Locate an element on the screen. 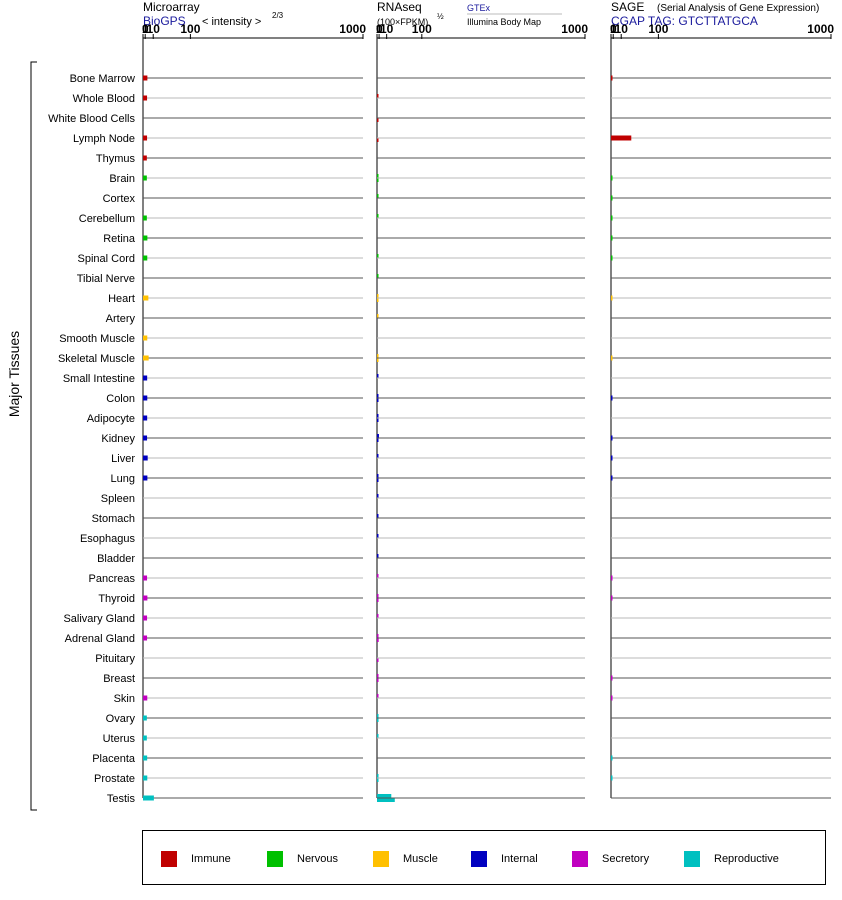  tissue-label: Cerebellum is located at coordinates (107, 219).